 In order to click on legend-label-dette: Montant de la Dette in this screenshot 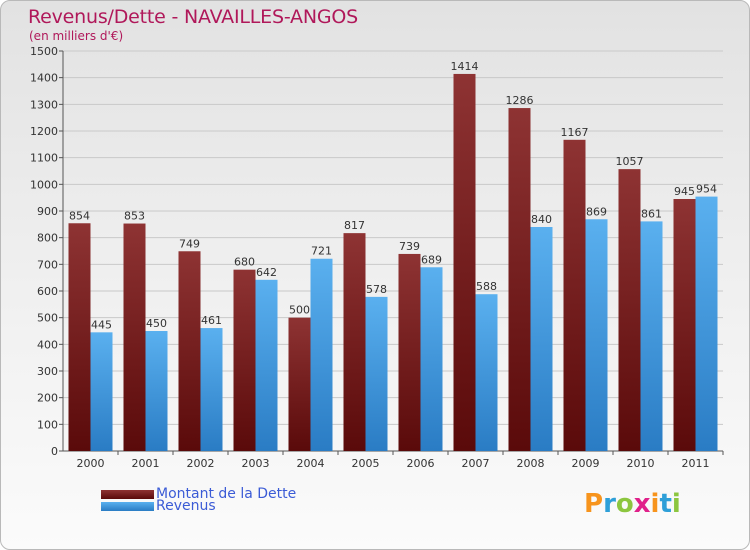, I will do `click(226, 494)`.